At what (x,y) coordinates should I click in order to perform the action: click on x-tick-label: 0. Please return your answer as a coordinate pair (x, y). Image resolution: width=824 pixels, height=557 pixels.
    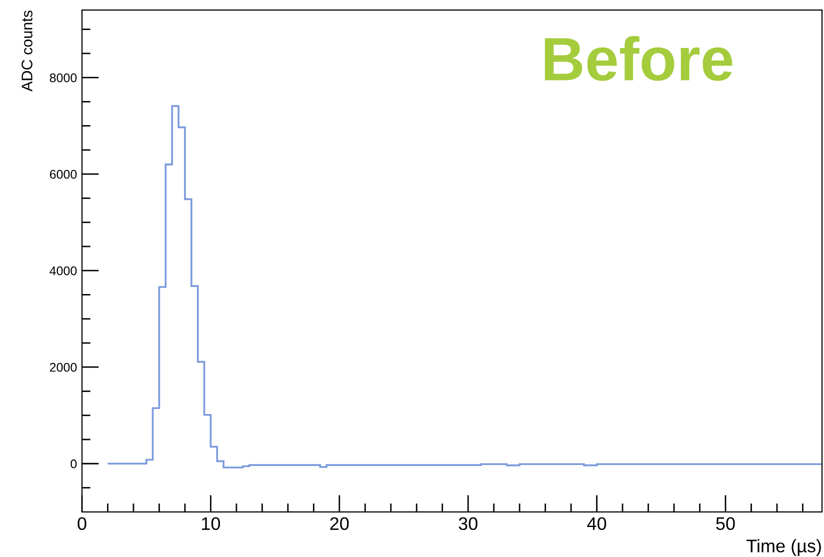
    Looking at the image, I should click on (82, 523).